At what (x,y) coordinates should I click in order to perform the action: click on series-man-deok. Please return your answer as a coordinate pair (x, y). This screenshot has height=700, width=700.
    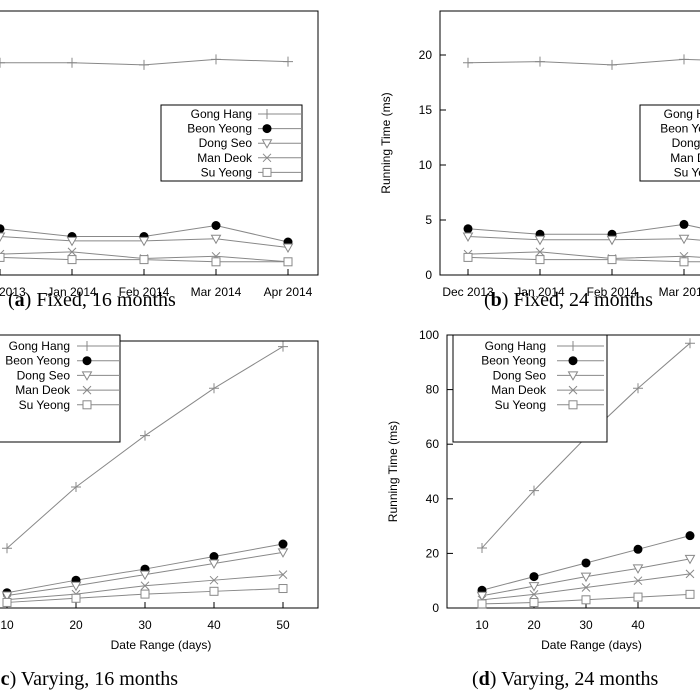
    Looking at the image, I should click on (581, 255).